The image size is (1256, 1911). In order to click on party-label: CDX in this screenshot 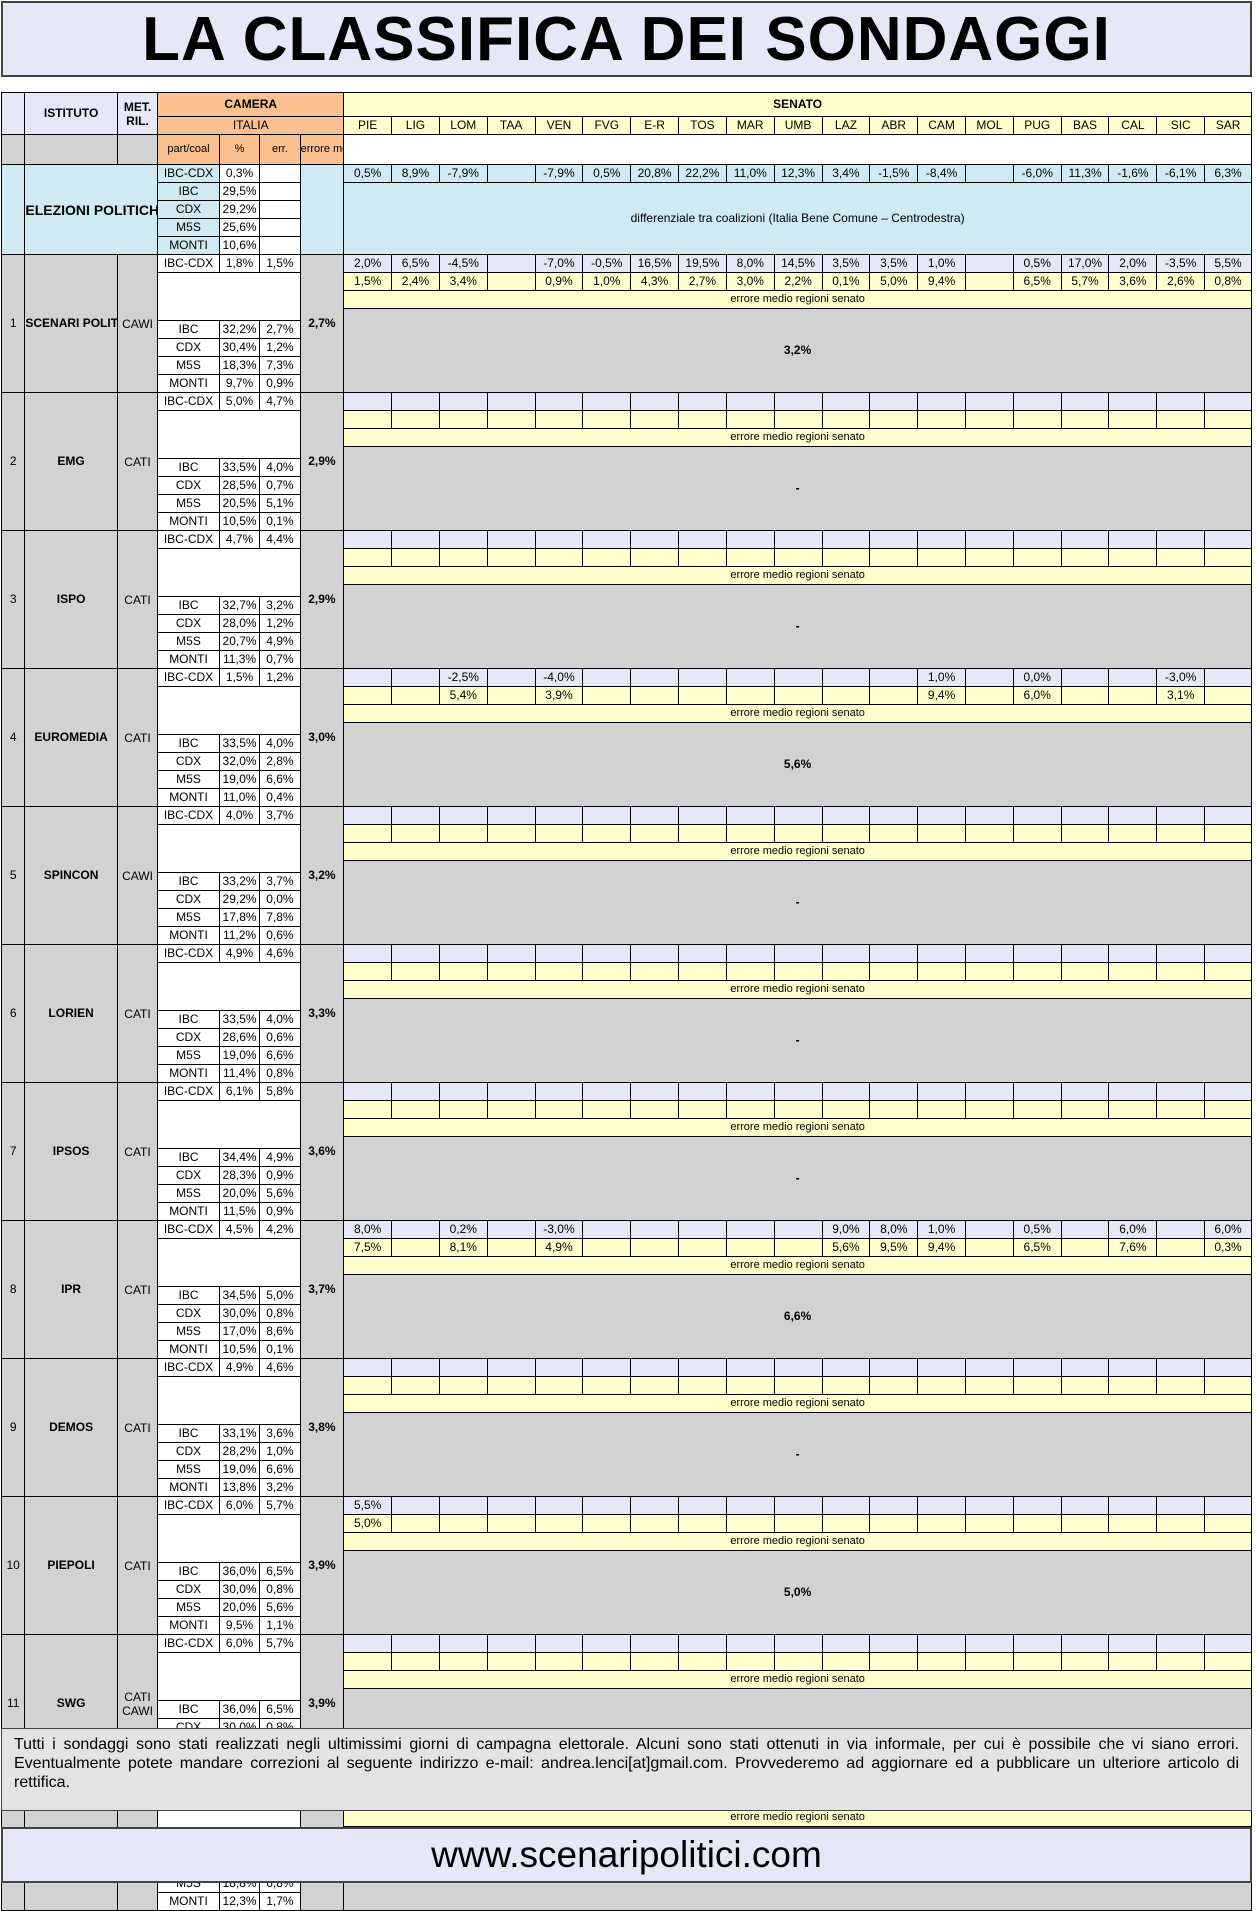, I will do `click(188, 1037)`.